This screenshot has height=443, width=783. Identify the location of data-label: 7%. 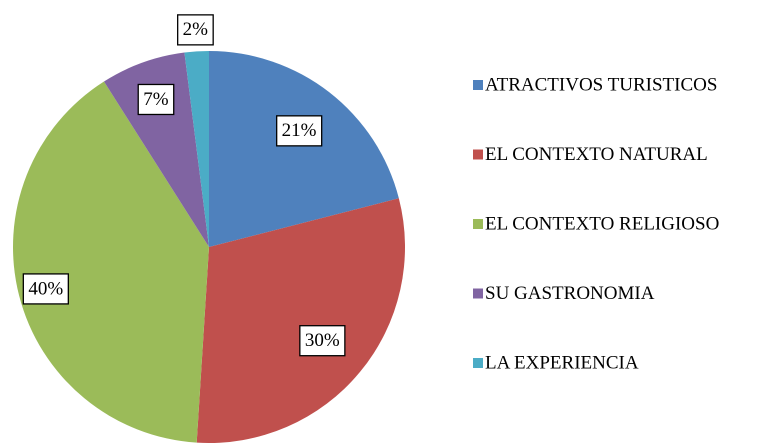
(156, 99).